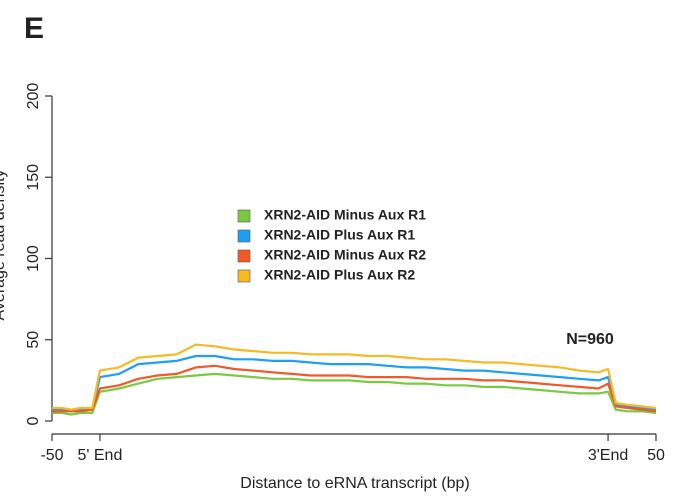 The height and width of the screenshot is (500, 685). I want to click on legend-label: XRN2-AID Plus Aux R1, so click(339, 235).